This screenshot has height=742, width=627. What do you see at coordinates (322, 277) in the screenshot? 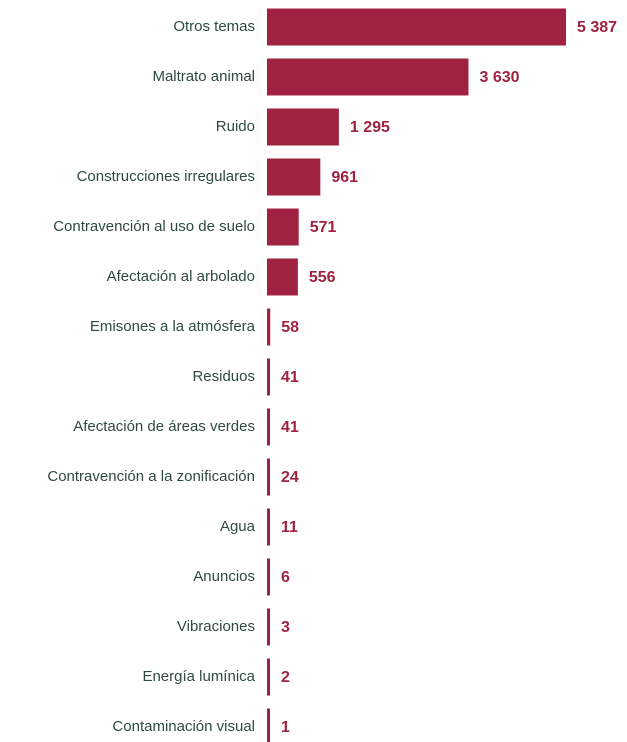
I see `value-label: 556` at bounding box center [322, 277].